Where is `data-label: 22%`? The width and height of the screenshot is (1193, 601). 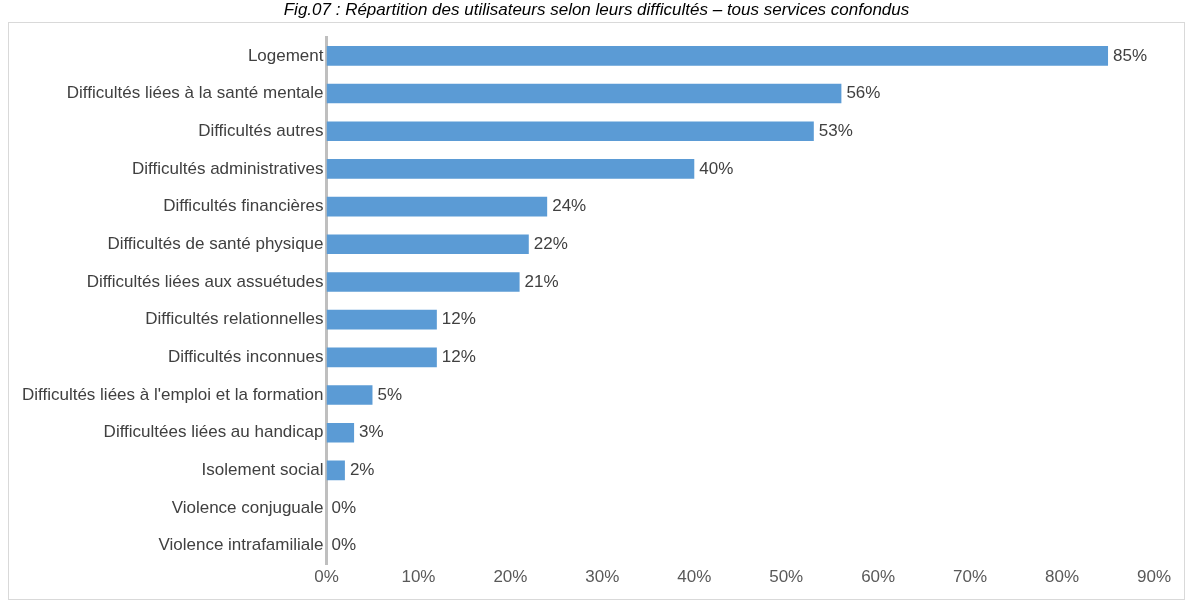
data-label: 22% is located at coordinates (550, 243).